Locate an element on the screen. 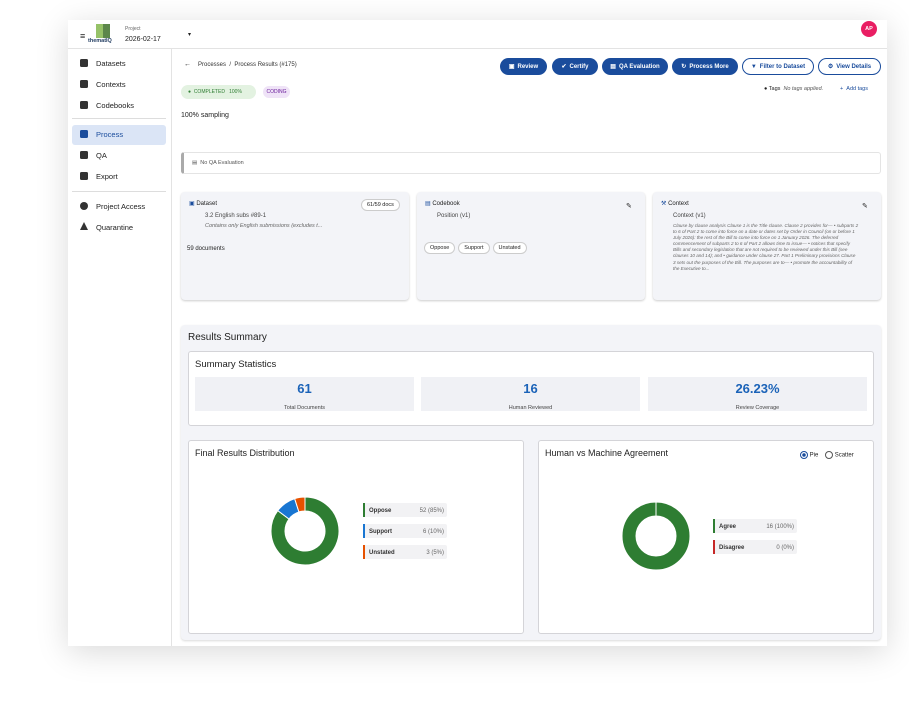 This screenshot has width=909, height=707. radio-label: Scatter is located at coordinates (844, 455).